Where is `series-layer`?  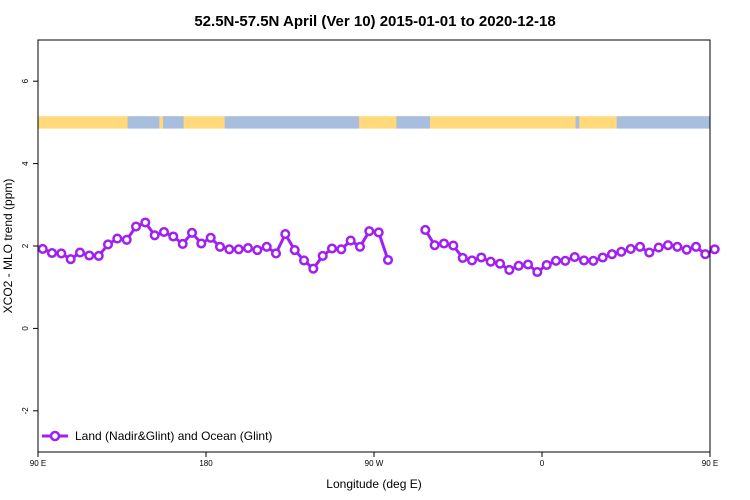 series-layer is located at coordinates (378, 247).